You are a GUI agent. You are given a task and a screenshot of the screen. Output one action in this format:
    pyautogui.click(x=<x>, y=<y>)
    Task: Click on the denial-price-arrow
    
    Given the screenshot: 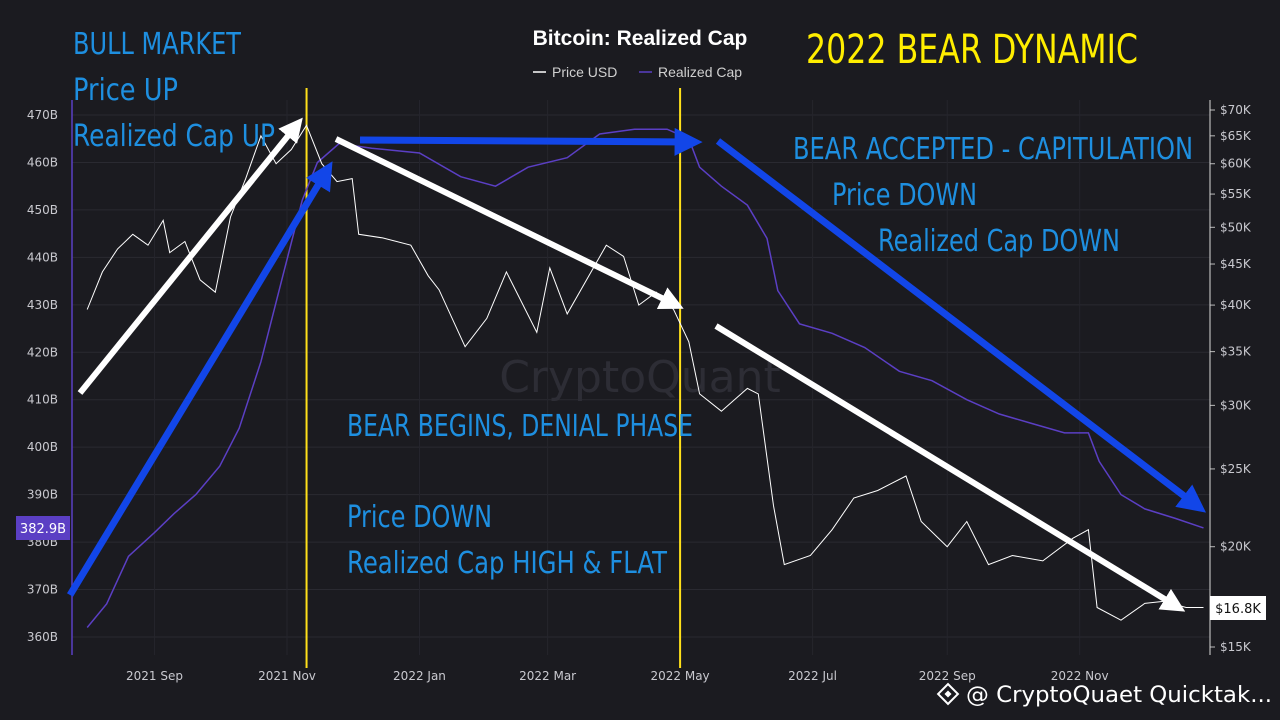 What is the action you would take?
    pyautogui.click(x=509, y=222)
    